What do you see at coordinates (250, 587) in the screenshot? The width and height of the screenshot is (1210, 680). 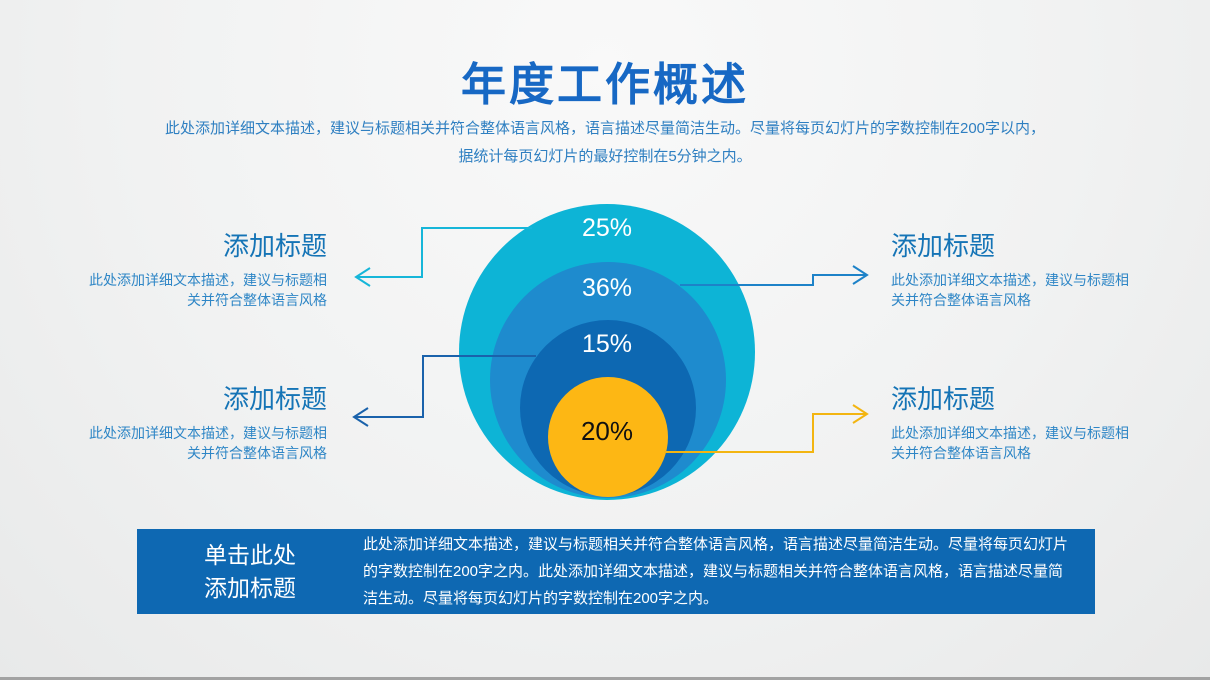 I see `footer-title-line-2: 添加标题` at bounding box center [250, 587].